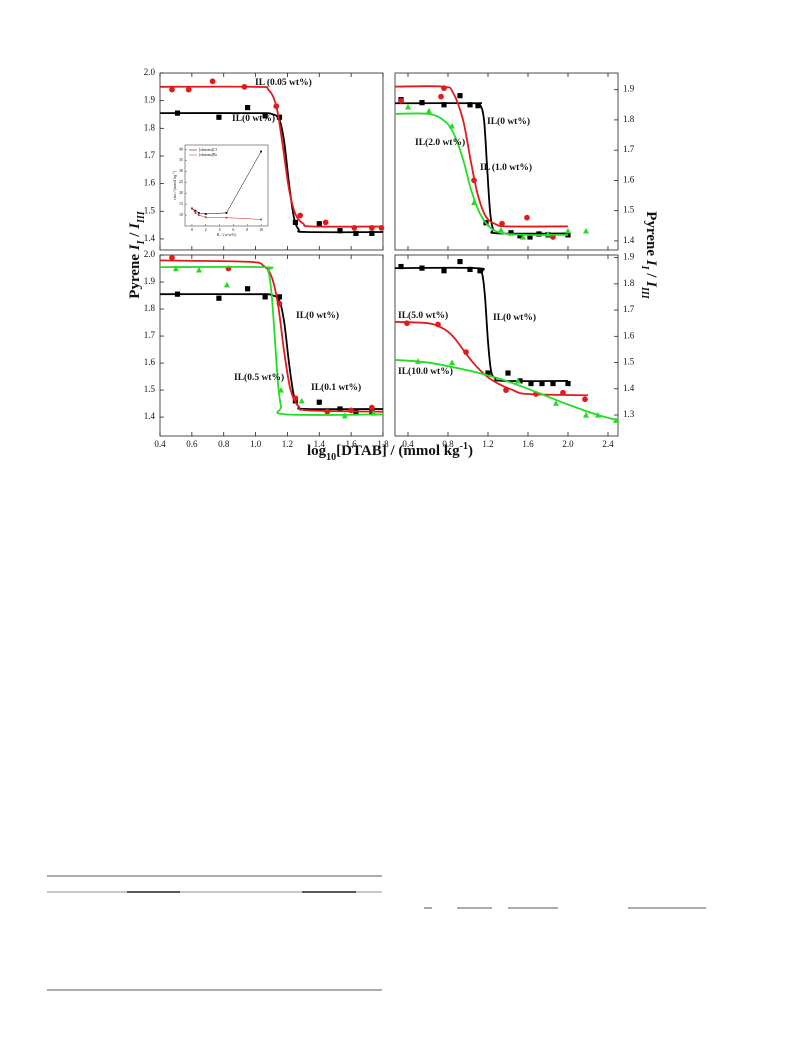 This screenshot has width=793, height=1057. What do you see at coordinates (181, 192) in the screenshot?
I see `y-tick-label: 20` at bounding box center [181, 192].